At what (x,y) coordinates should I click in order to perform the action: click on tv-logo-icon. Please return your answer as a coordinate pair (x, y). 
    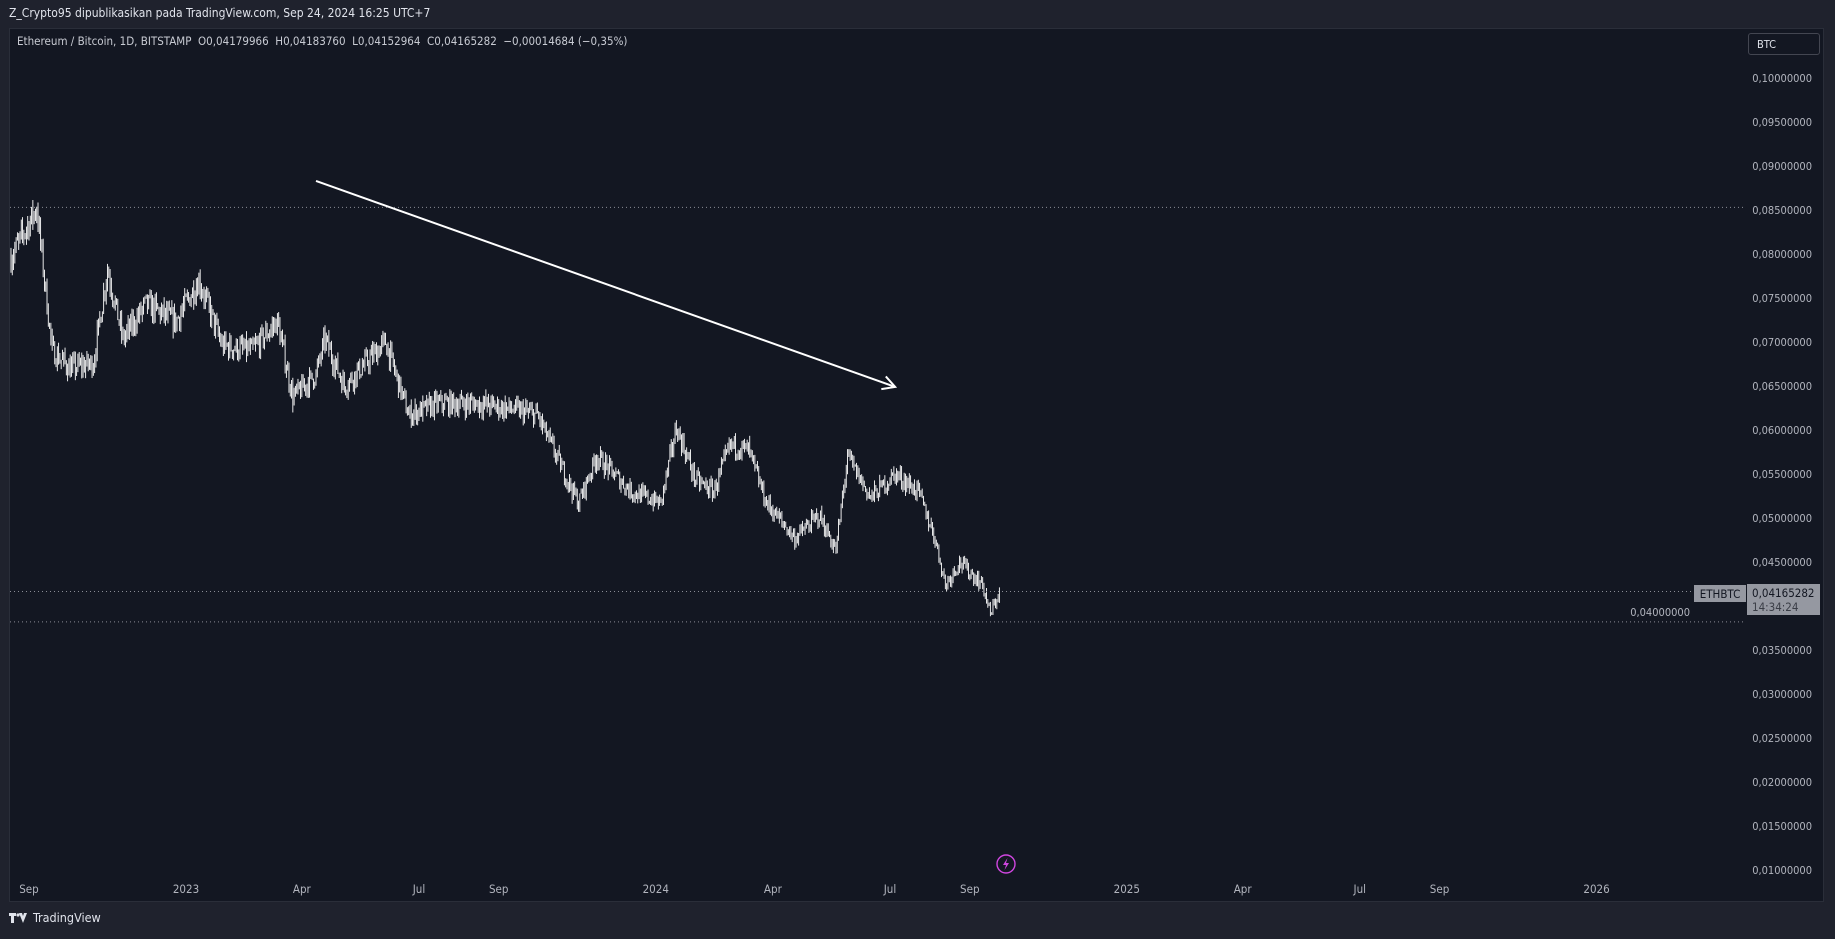
    Looking at the image, I should click on (18, 917).